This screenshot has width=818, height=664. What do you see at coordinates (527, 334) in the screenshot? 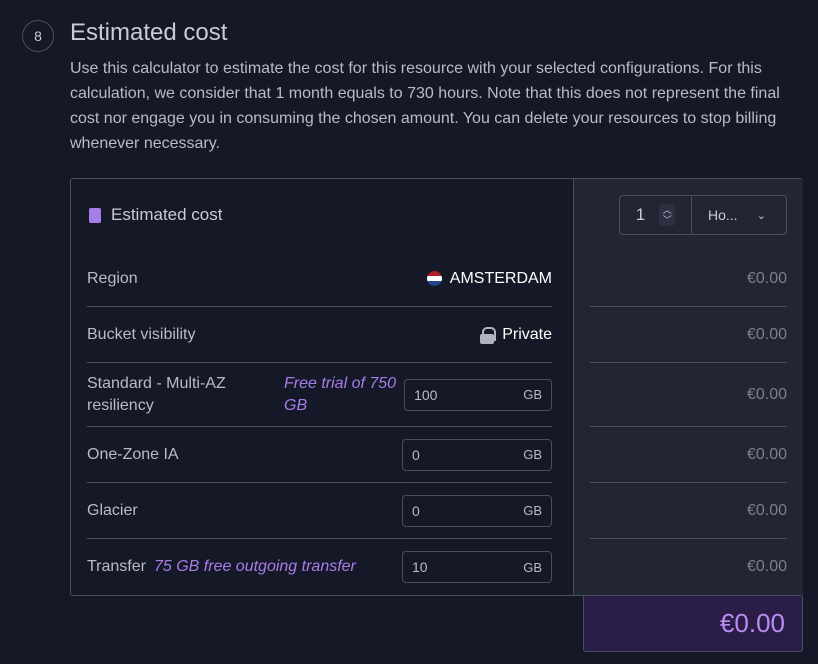
I see `visibility-value: Private` at bounding box center [527, 334].